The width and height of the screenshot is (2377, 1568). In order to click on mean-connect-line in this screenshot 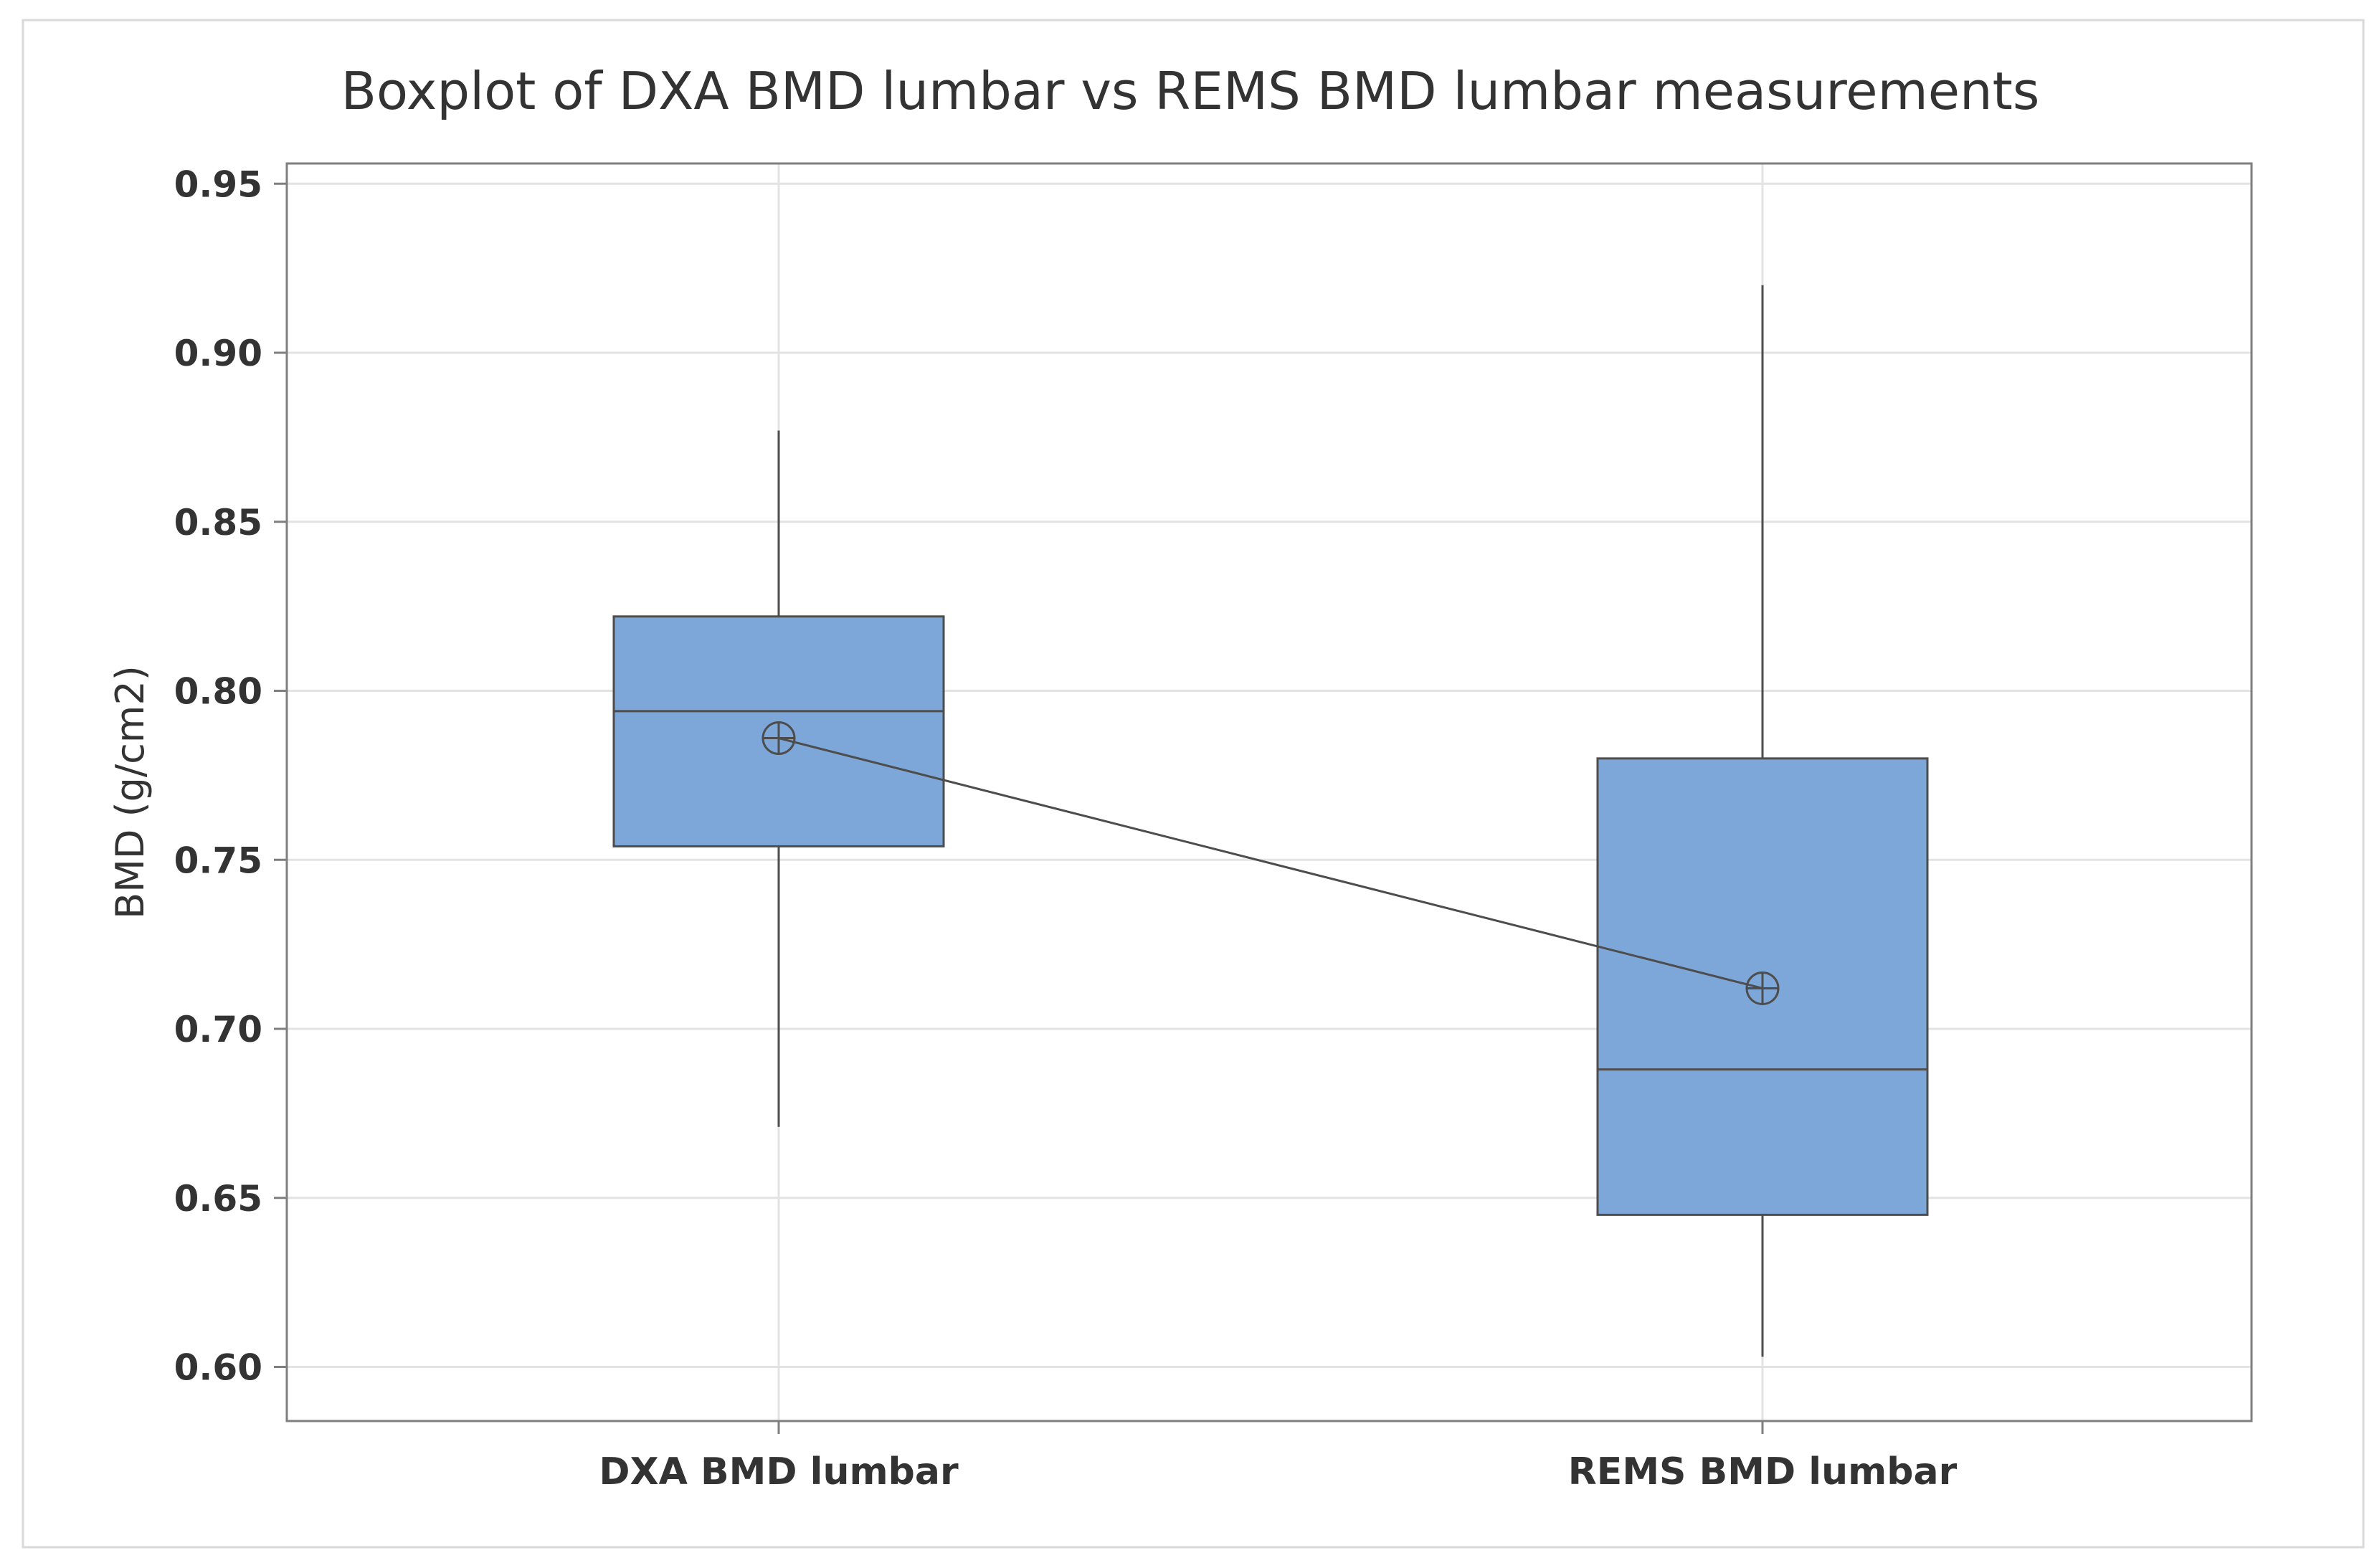, I will do `click(1270, 863)`.